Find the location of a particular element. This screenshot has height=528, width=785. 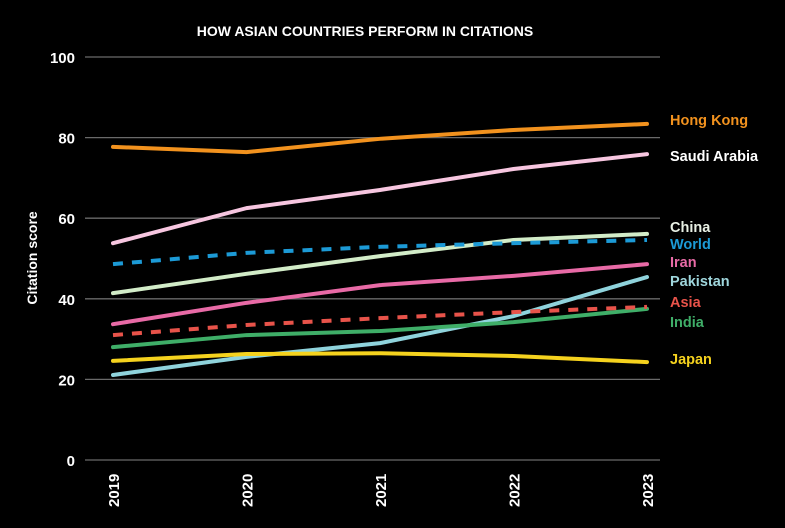

series-label: World is located at coordinates (690, 245).